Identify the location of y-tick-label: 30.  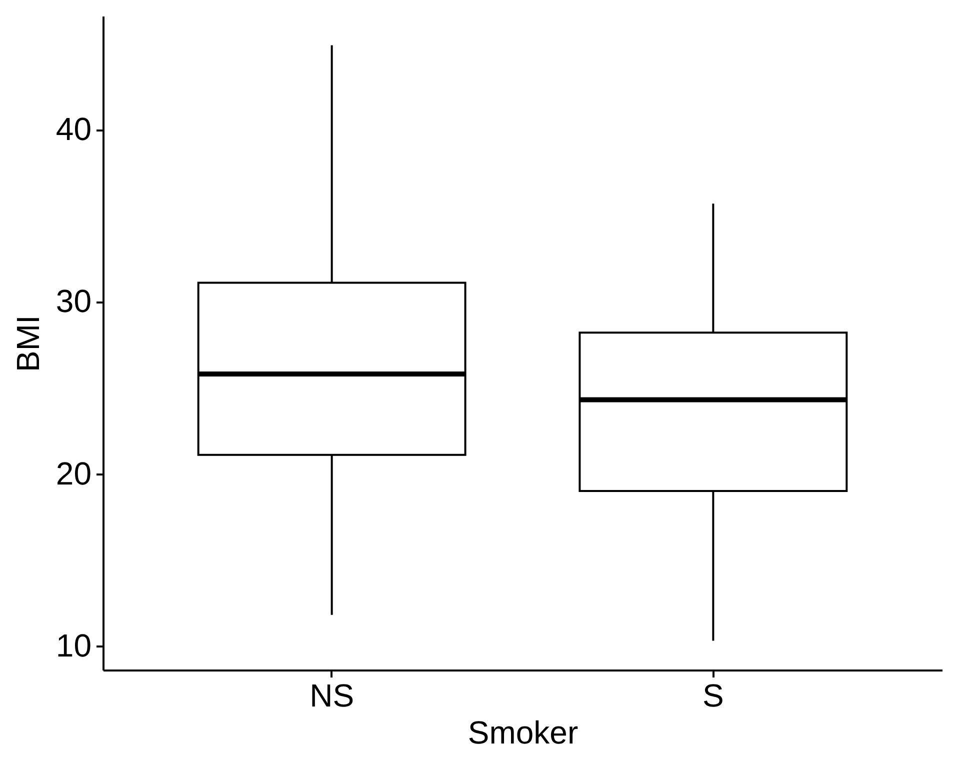
(74, 301).